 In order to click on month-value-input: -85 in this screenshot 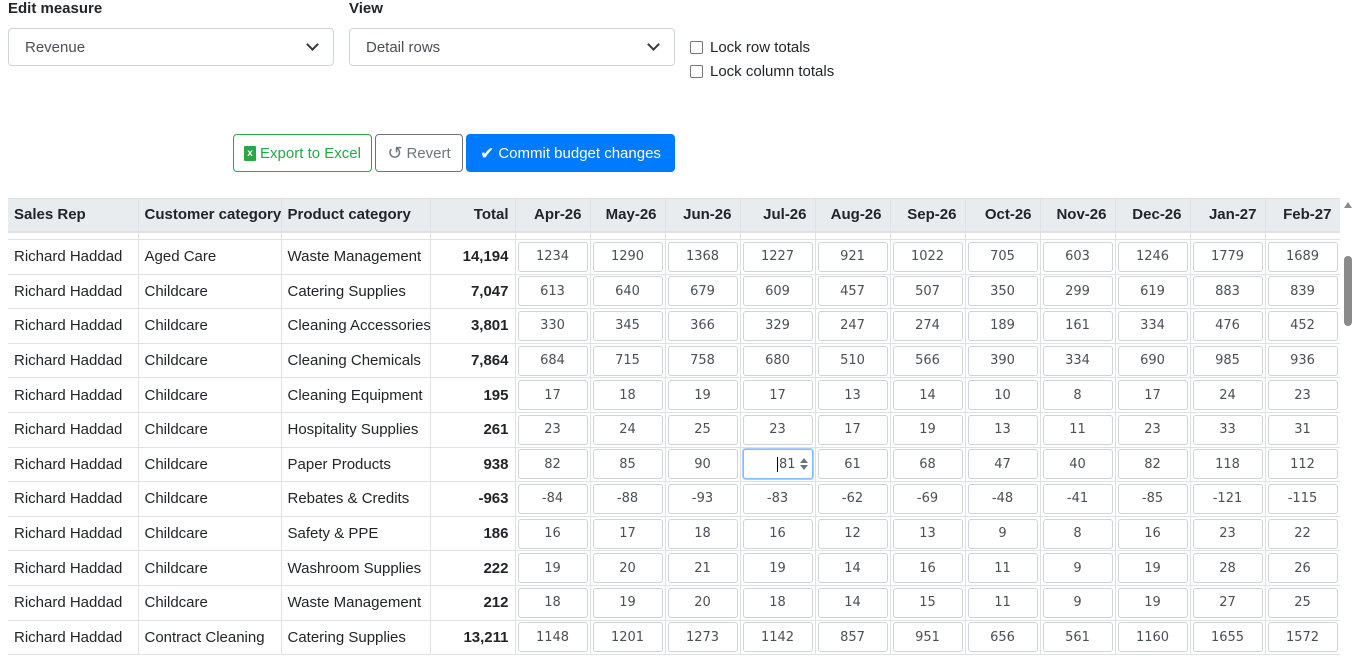, I will do `click(1152, 498)`.